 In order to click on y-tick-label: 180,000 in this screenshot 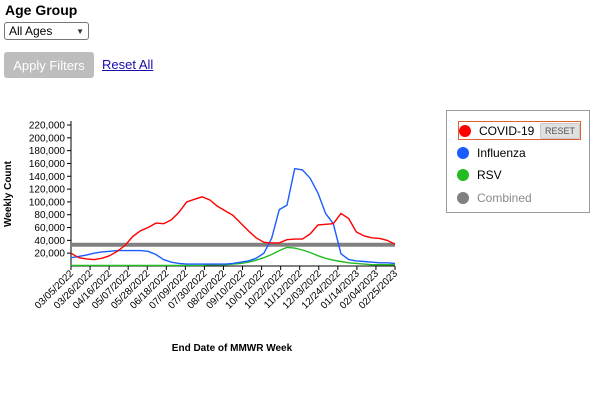, I will do `click(47, 151)`.